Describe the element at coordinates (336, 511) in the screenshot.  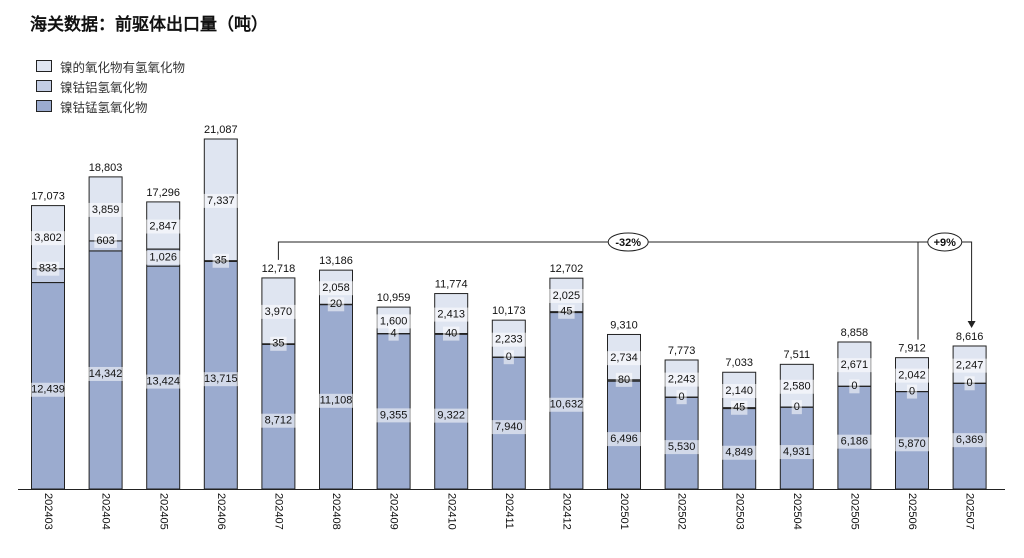
I see `x-tick-label: 202408` at that location.